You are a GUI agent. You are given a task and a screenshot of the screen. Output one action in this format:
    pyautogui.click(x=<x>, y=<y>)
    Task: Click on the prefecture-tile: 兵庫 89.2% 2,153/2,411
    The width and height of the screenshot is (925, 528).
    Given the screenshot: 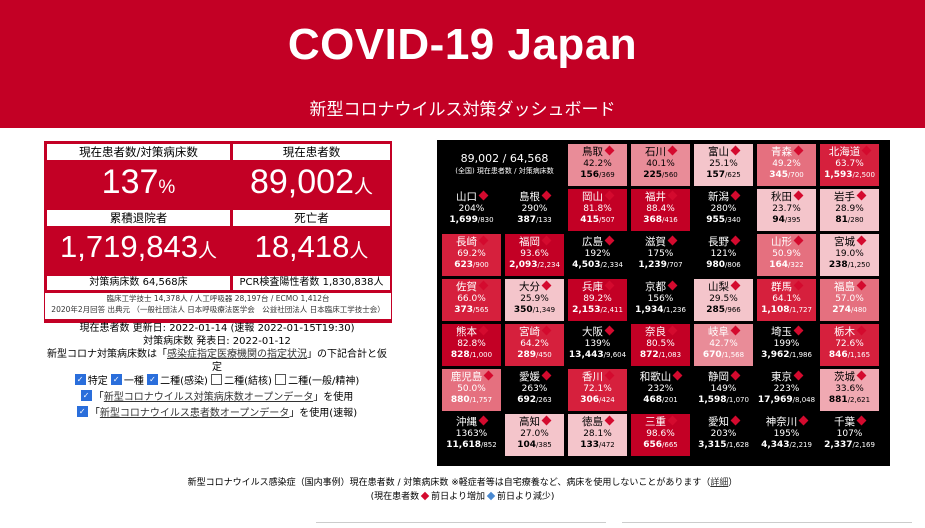 What is the action you would take?
    pyautogui.click(x=597, y=300)
    